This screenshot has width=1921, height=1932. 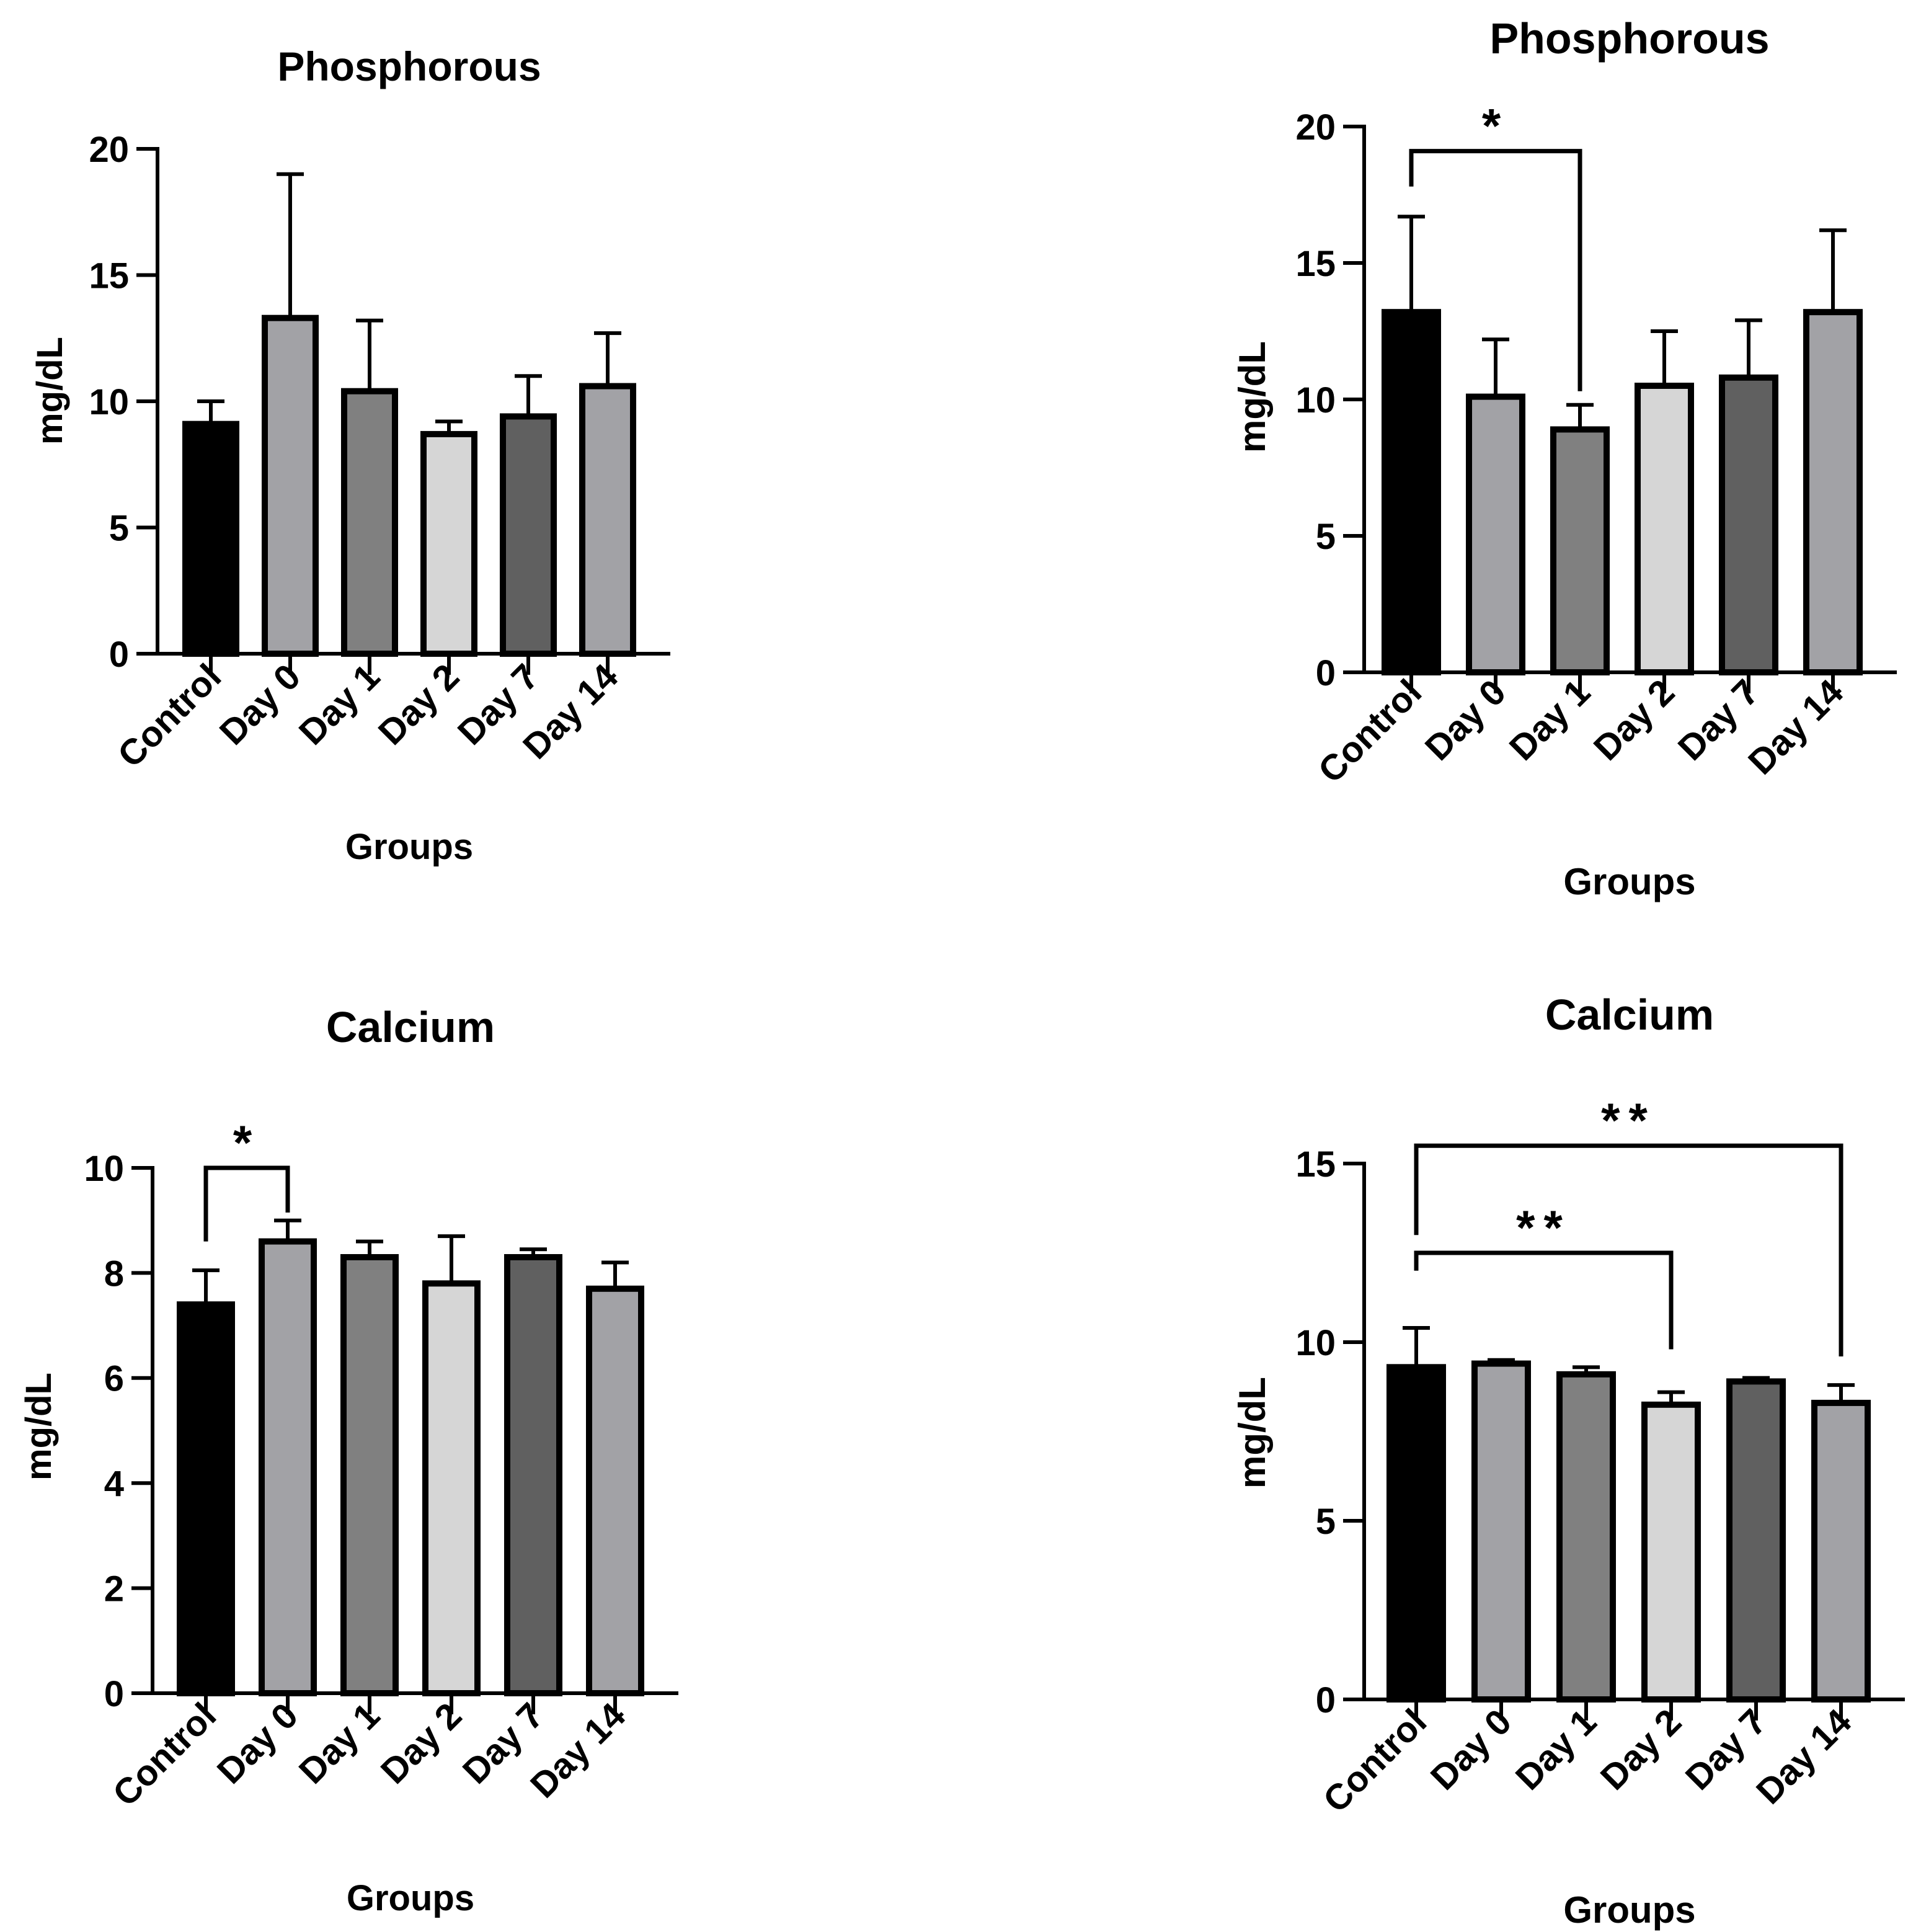 What do you see at coordinates (114, 1484) in the screenshot?
I see `y-tick-label: 4` at bounding box center [114, 1484].